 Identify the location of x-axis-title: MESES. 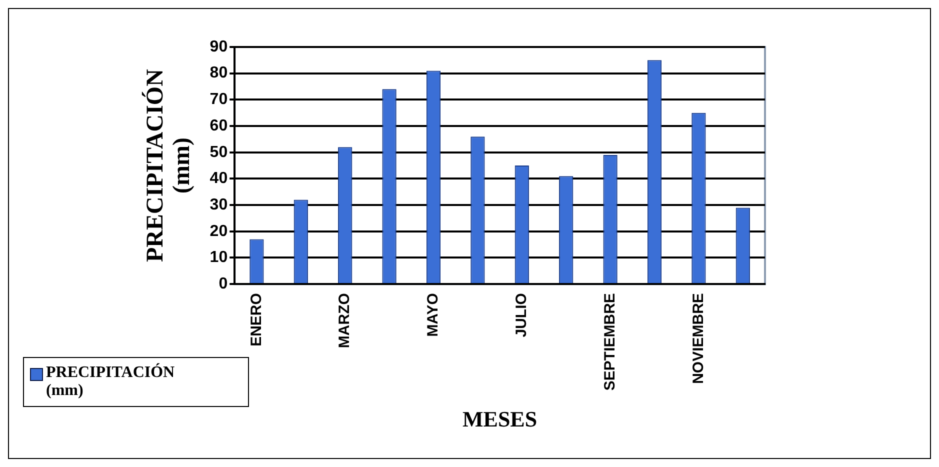
(500, 419).